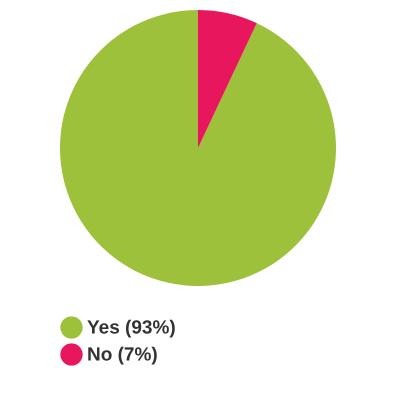 This screenshot has width=400, height=400. What do you see at coordinates (131, 328) in the screenshot?
I see `legend-label: Yes (93%)` at bounding box center [131, 328].